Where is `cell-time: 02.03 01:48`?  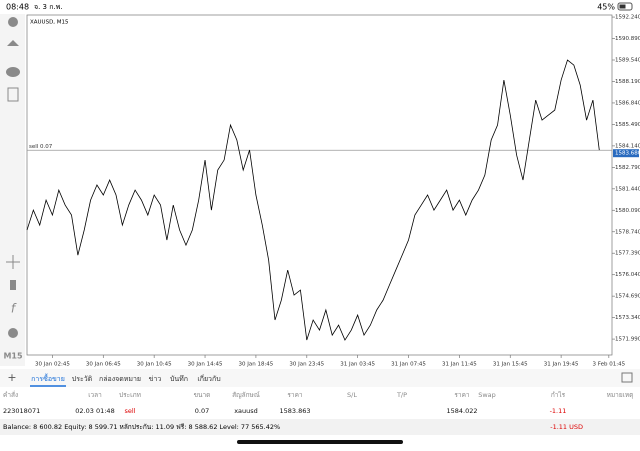 cell-time: 02.03 01:48 is located at coordinates (94, 411).